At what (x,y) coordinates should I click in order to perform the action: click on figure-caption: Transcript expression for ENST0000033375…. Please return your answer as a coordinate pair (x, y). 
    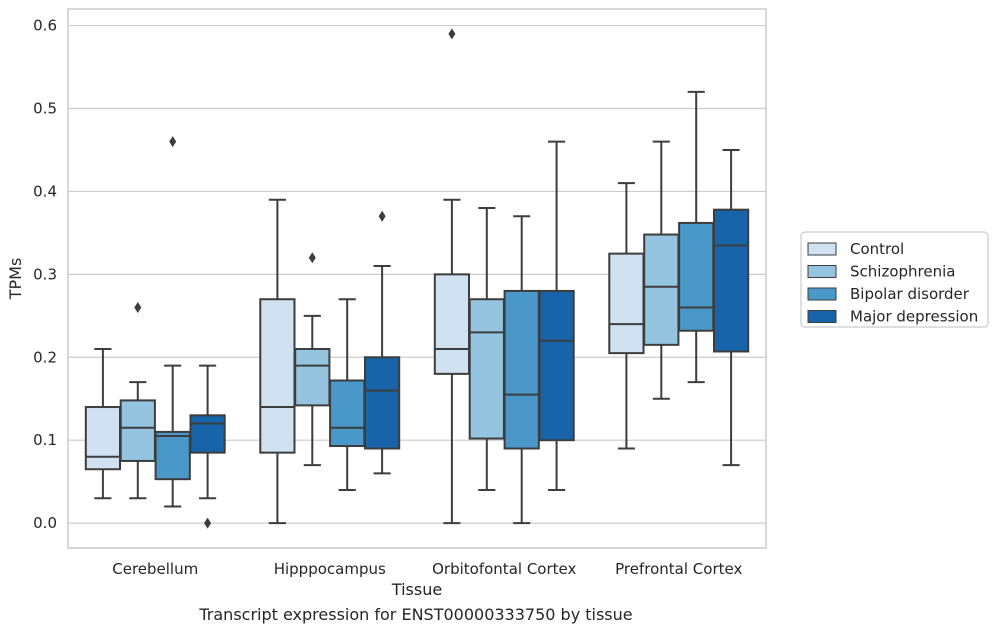
    Looking at the image, I should click on (416, 614).